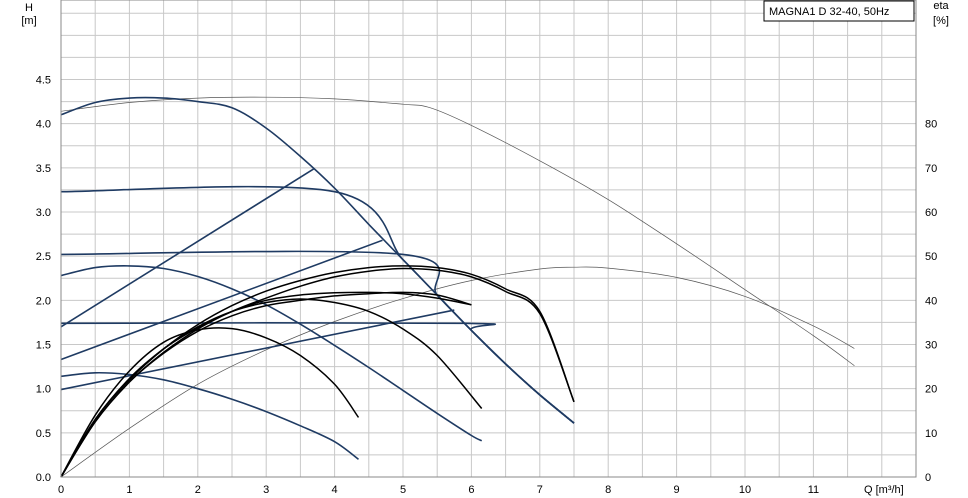  I want to click on x-tick-label: 1, so click(129, 490).